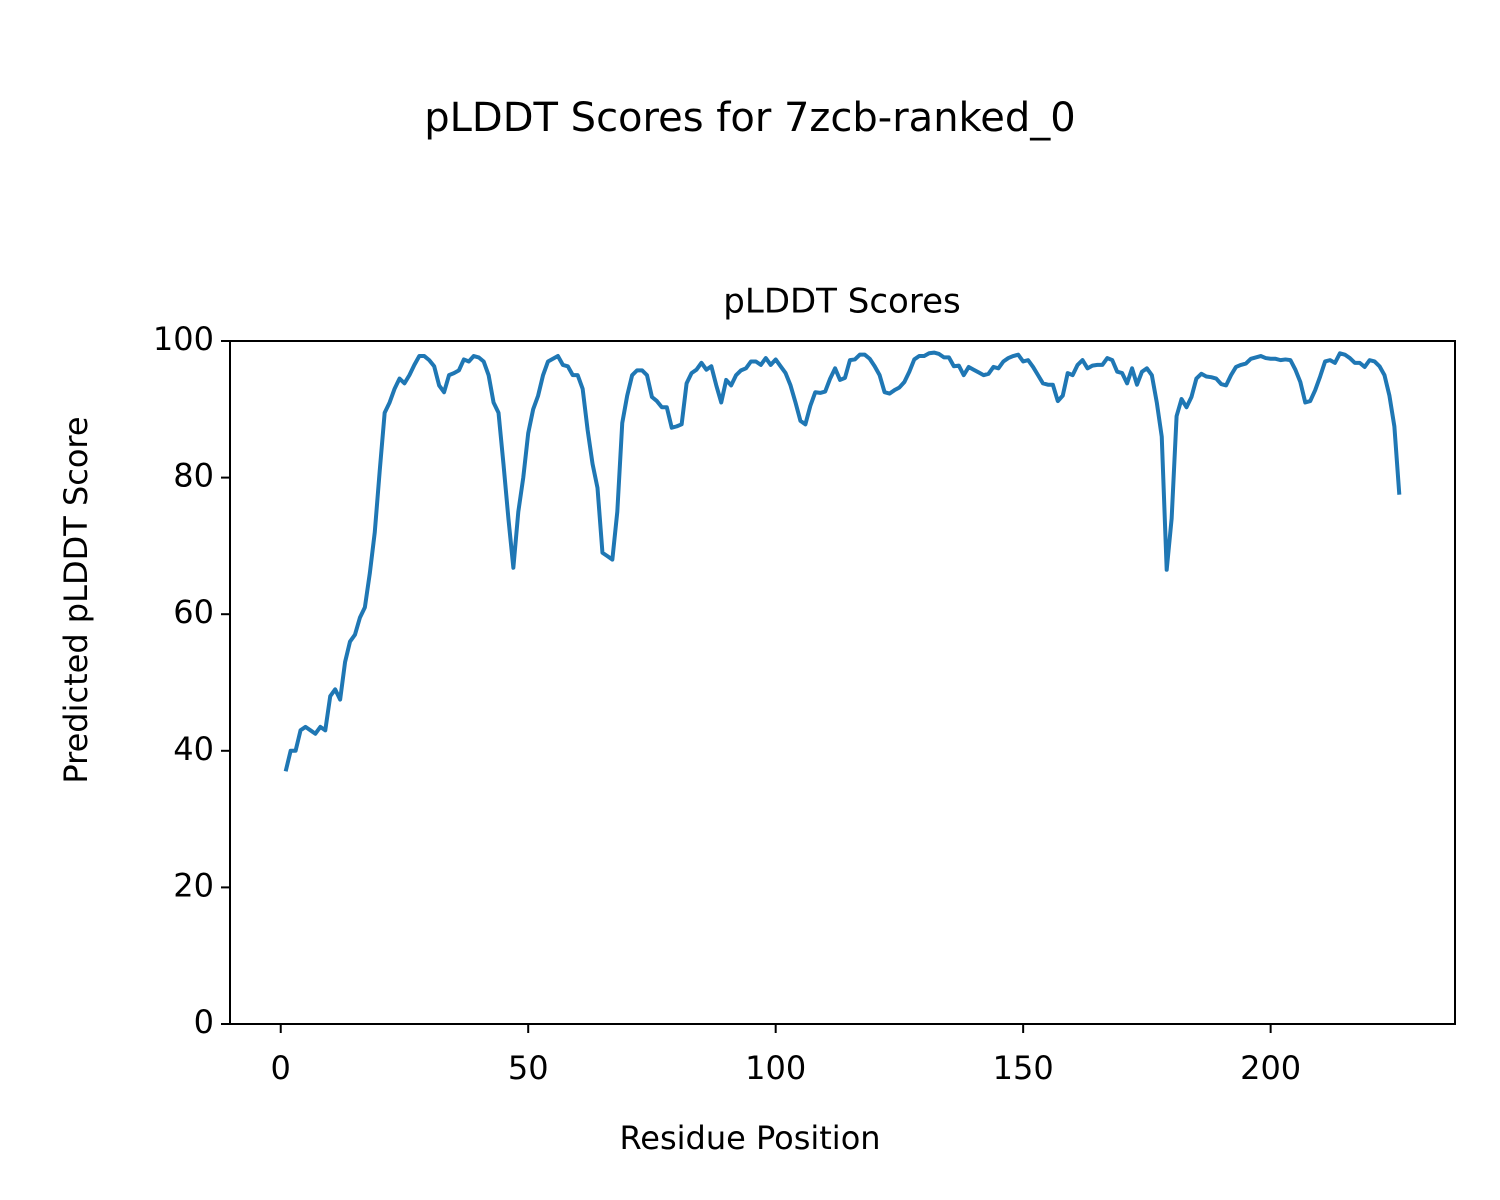  What do you see at coordinates (193, 476) in the screenshot?
I see `y-tick-label: 80` at bounding box center [193, 476].